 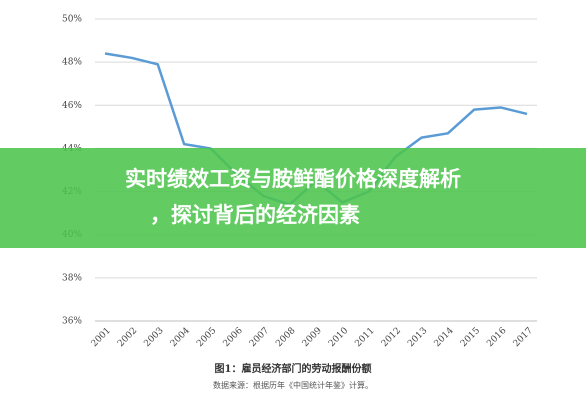 What do you see at coordinates (255, 215) in the screenshot?
I see `chart-title: ，探讨背后的经济因素` at bounding box center [255, 215].